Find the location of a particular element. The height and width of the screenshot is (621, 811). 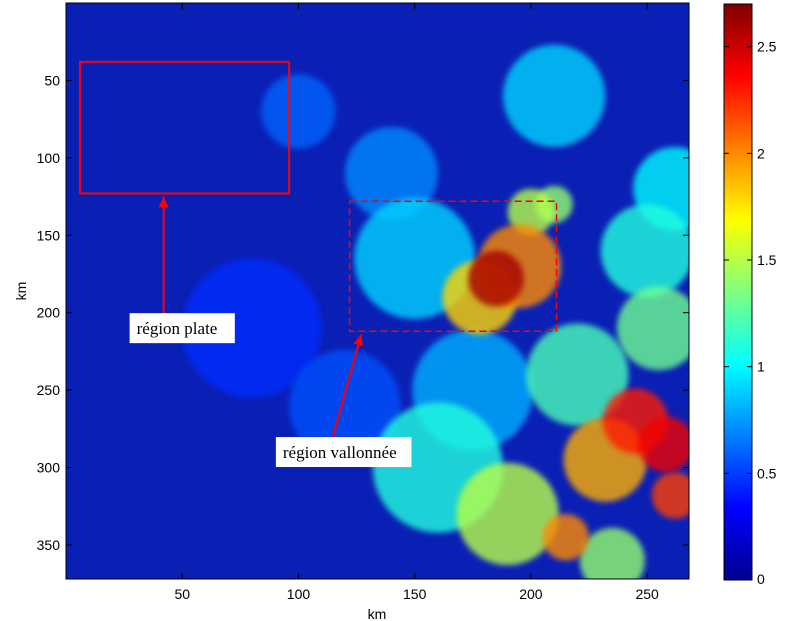

y-tick-label: 300 is located at coordinates (49, 468).